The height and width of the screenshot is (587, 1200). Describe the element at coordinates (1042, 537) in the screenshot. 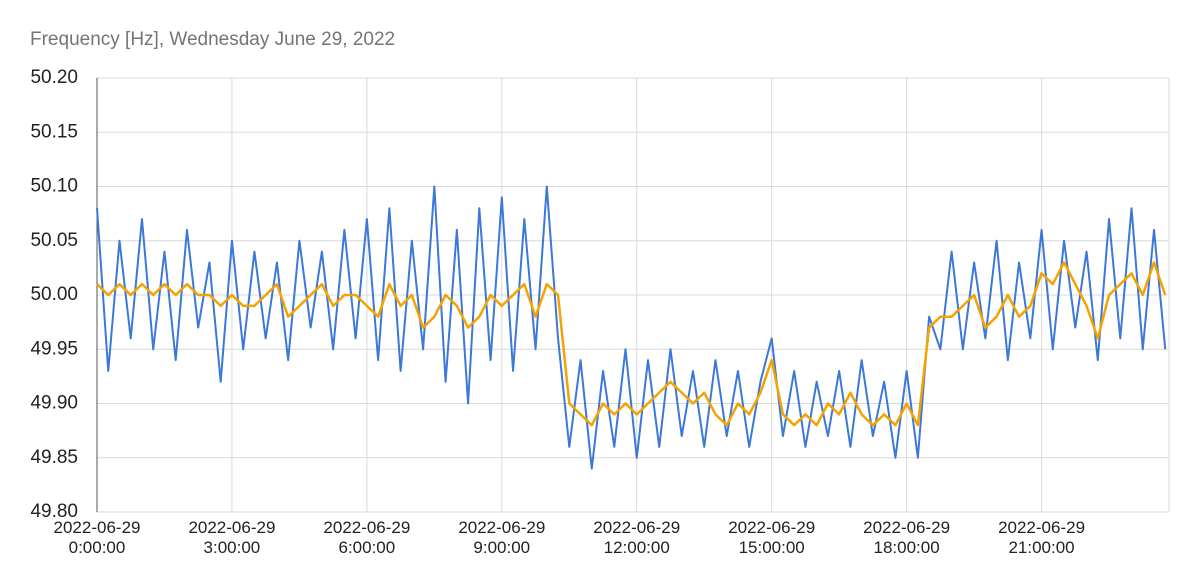

I see `x-tick-label: 2022-06-29 21:00:00` at that location.